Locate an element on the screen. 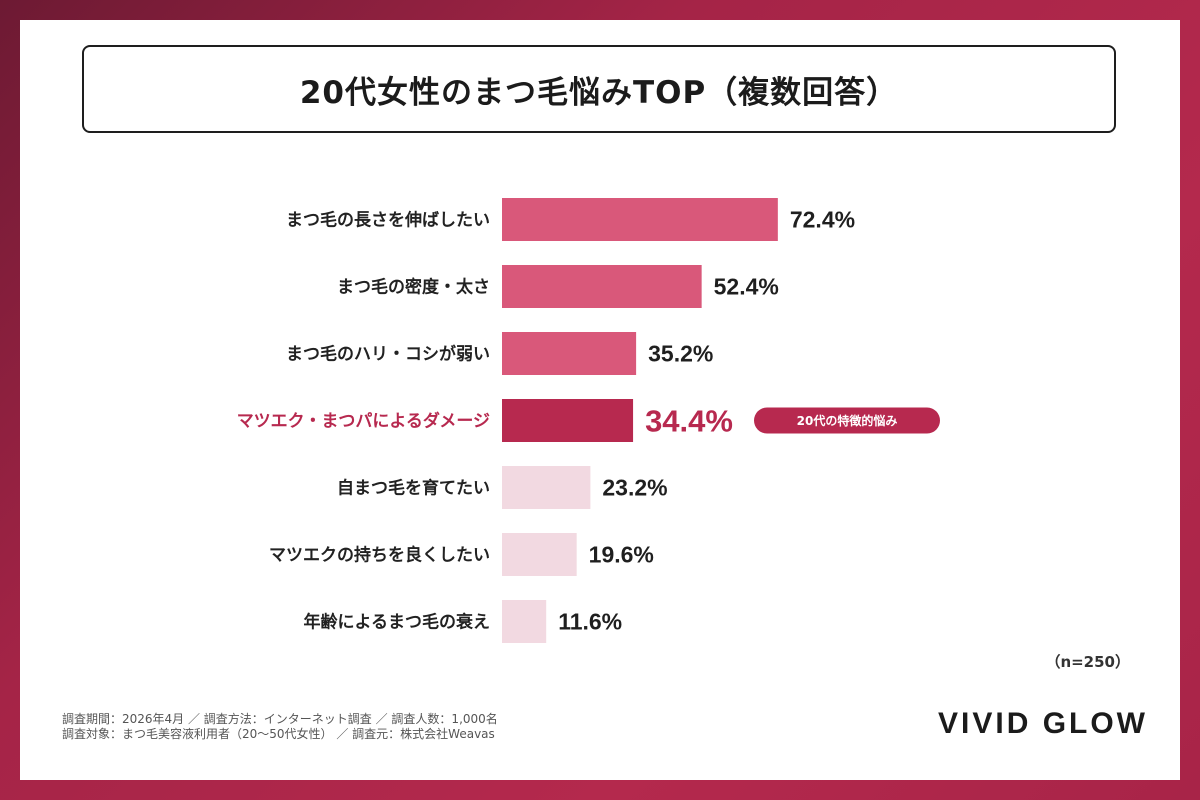 This screenshot has width=1200, height=800. brand-logo: VIVID GLOW is located at coordinates (1043, 723).